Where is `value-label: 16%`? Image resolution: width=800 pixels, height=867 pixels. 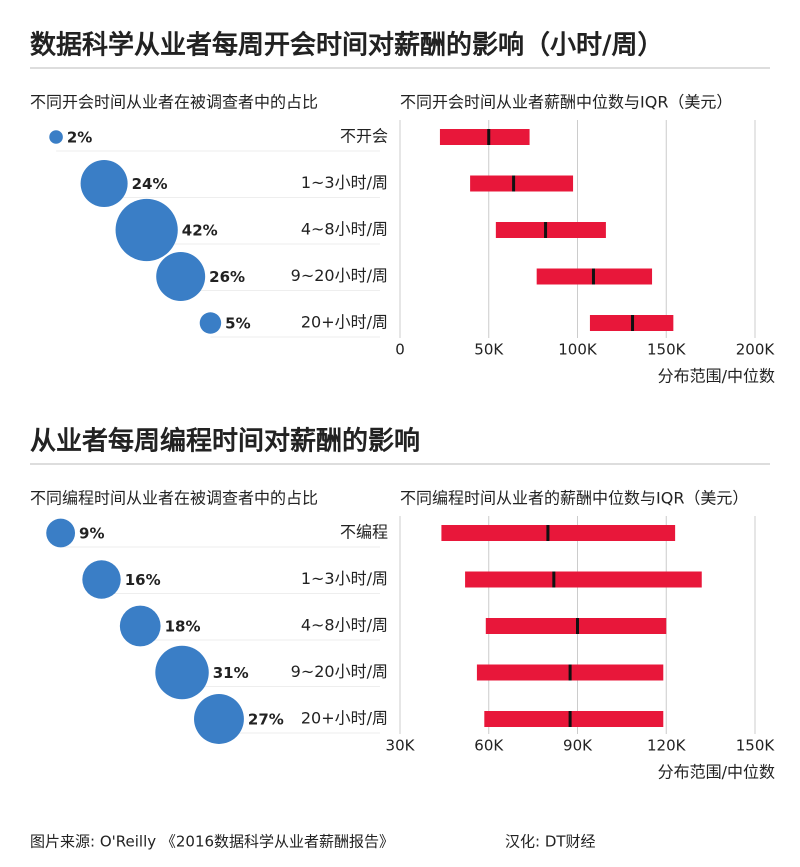 value-label: 16% is located at coordinates (143, 580).